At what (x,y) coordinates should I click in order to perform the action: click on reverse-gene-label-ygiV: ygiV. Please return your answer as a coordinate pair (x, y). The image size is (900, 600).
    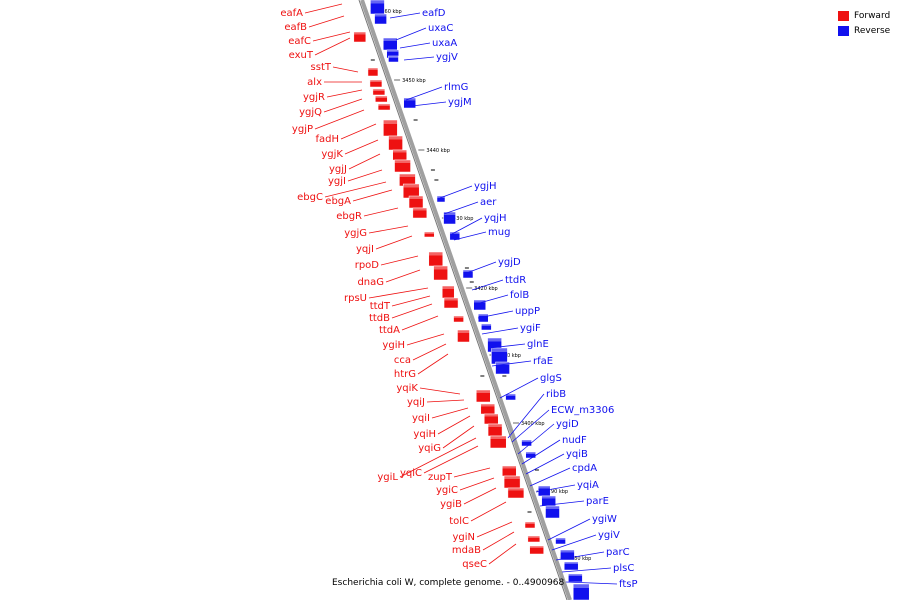
    Looking at the image, I should click on (609, 535).